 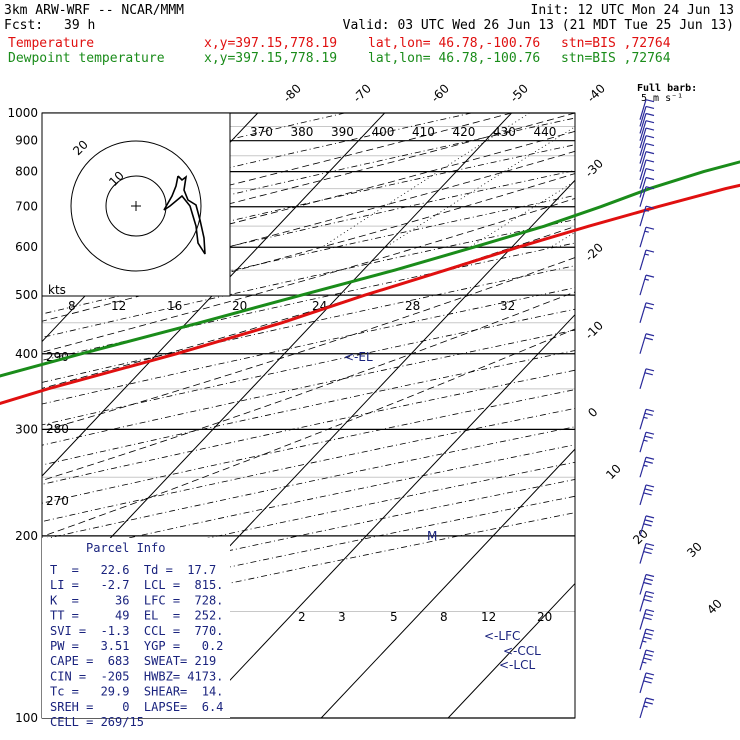 I want to click on pressure-label: 300, so click(x=26, y=429).